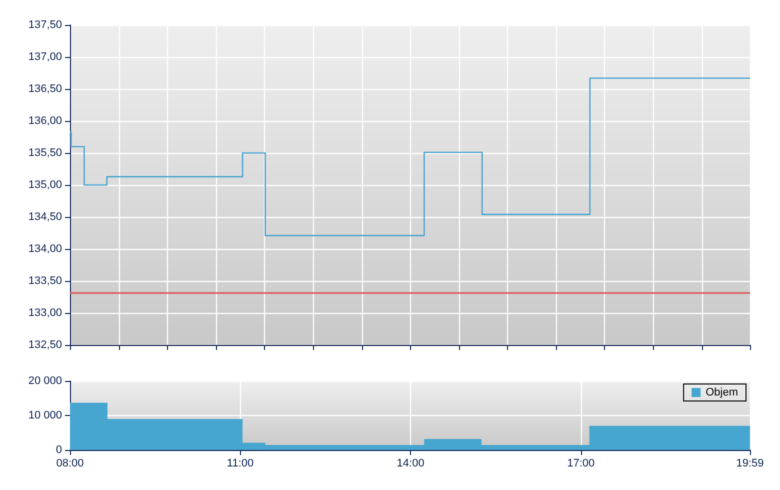 The height and width of the screenshot is (490, 780). I want to click on y-tick-label: 20 000, so click(45, 381).